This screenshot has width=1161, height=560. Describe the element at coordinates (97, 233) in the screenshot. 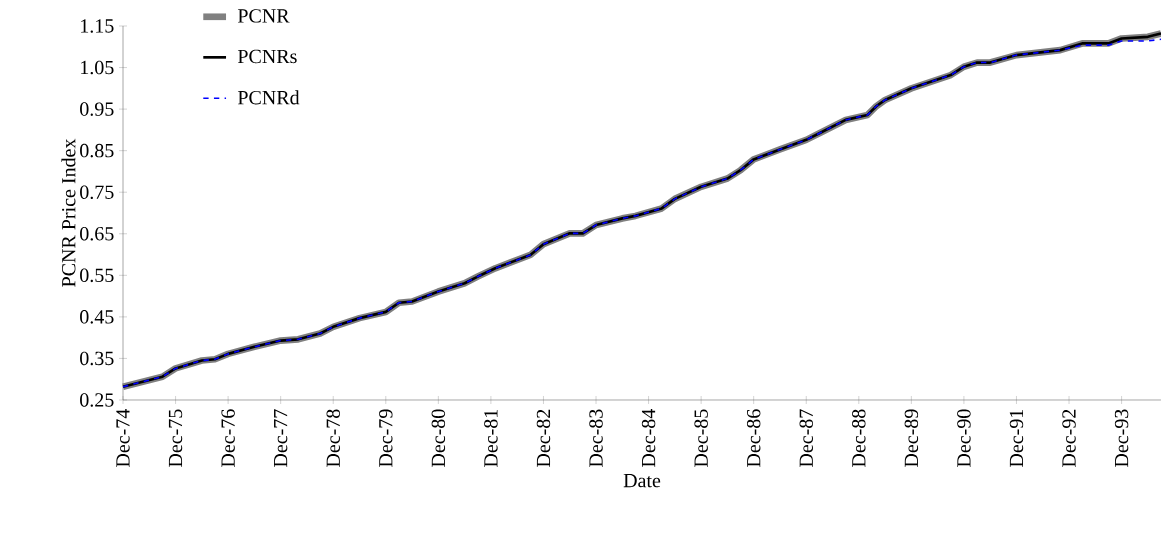

I see `y-tick-label: 0.65` at that location.